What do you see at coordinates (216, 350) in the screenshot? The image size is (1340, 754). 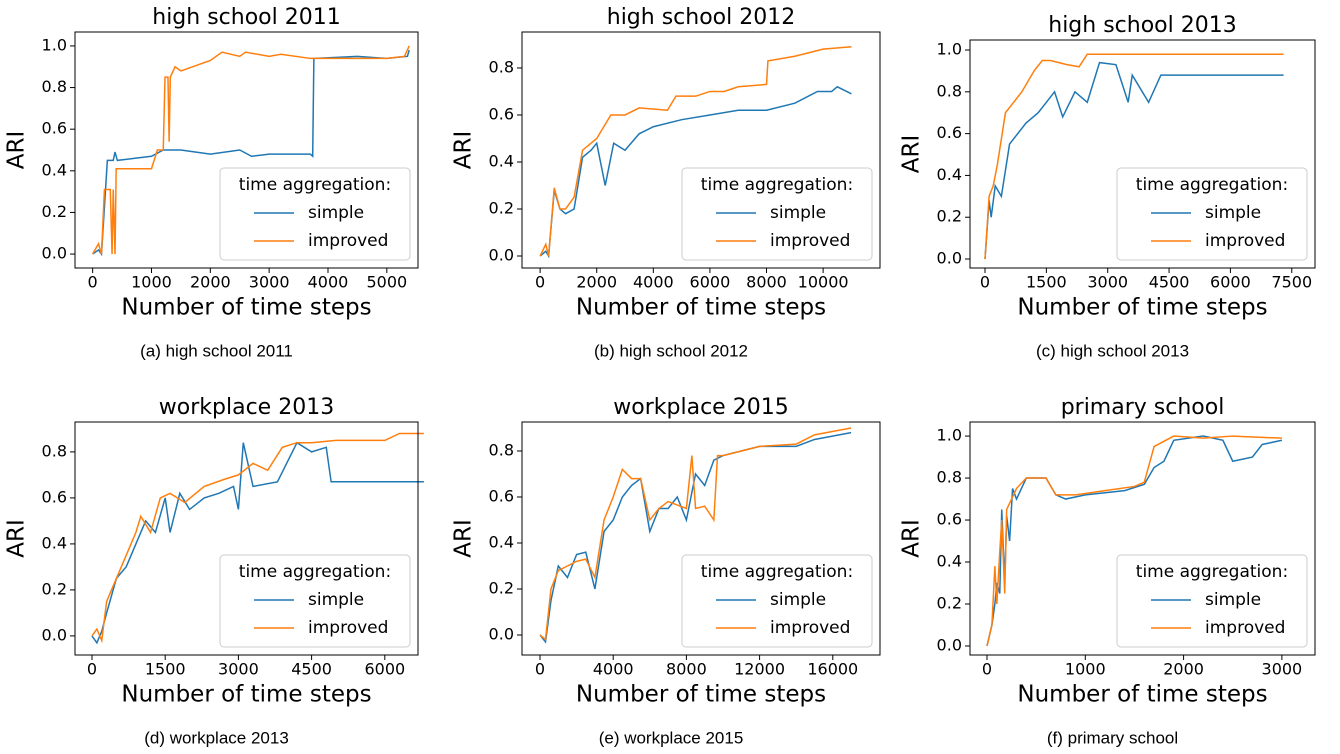 I see `caption: (a) high school 2011` at bounding box center [216, 350].